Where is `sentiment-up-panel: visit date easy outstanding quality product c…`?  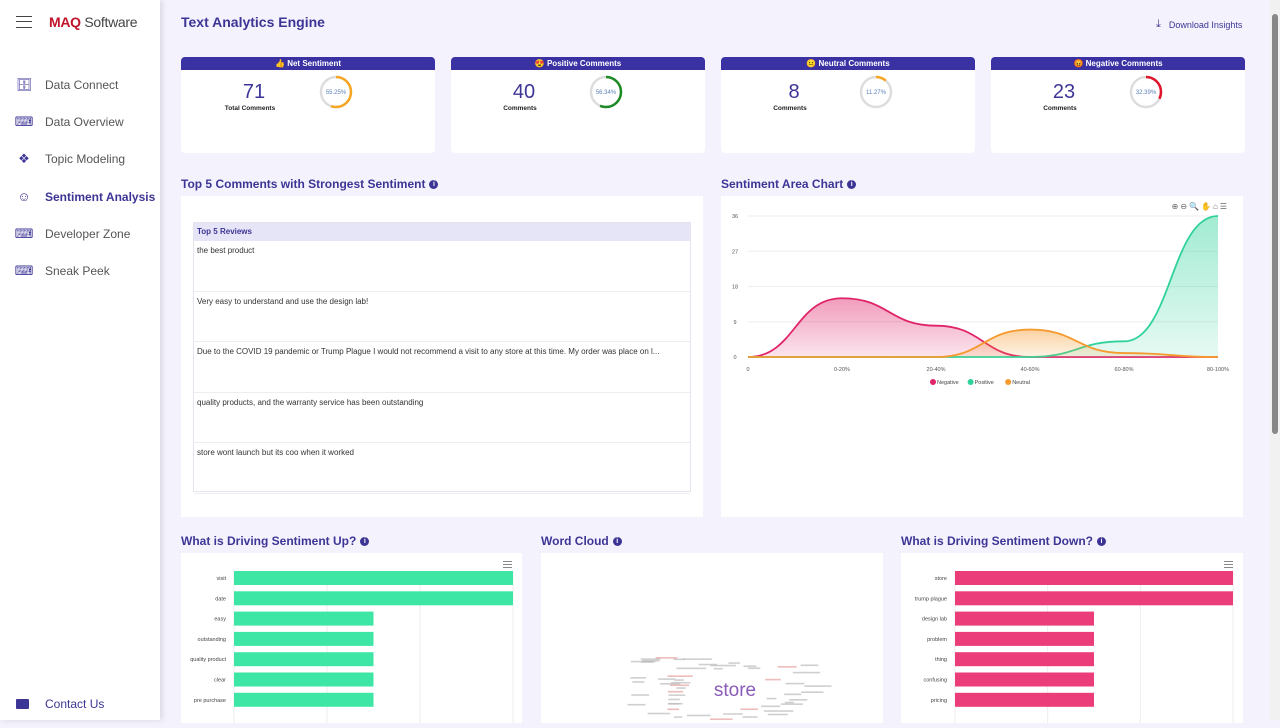
sentiment-up-panel: visit date easy outstanding quality product c… is located at coordinates (351, 638).